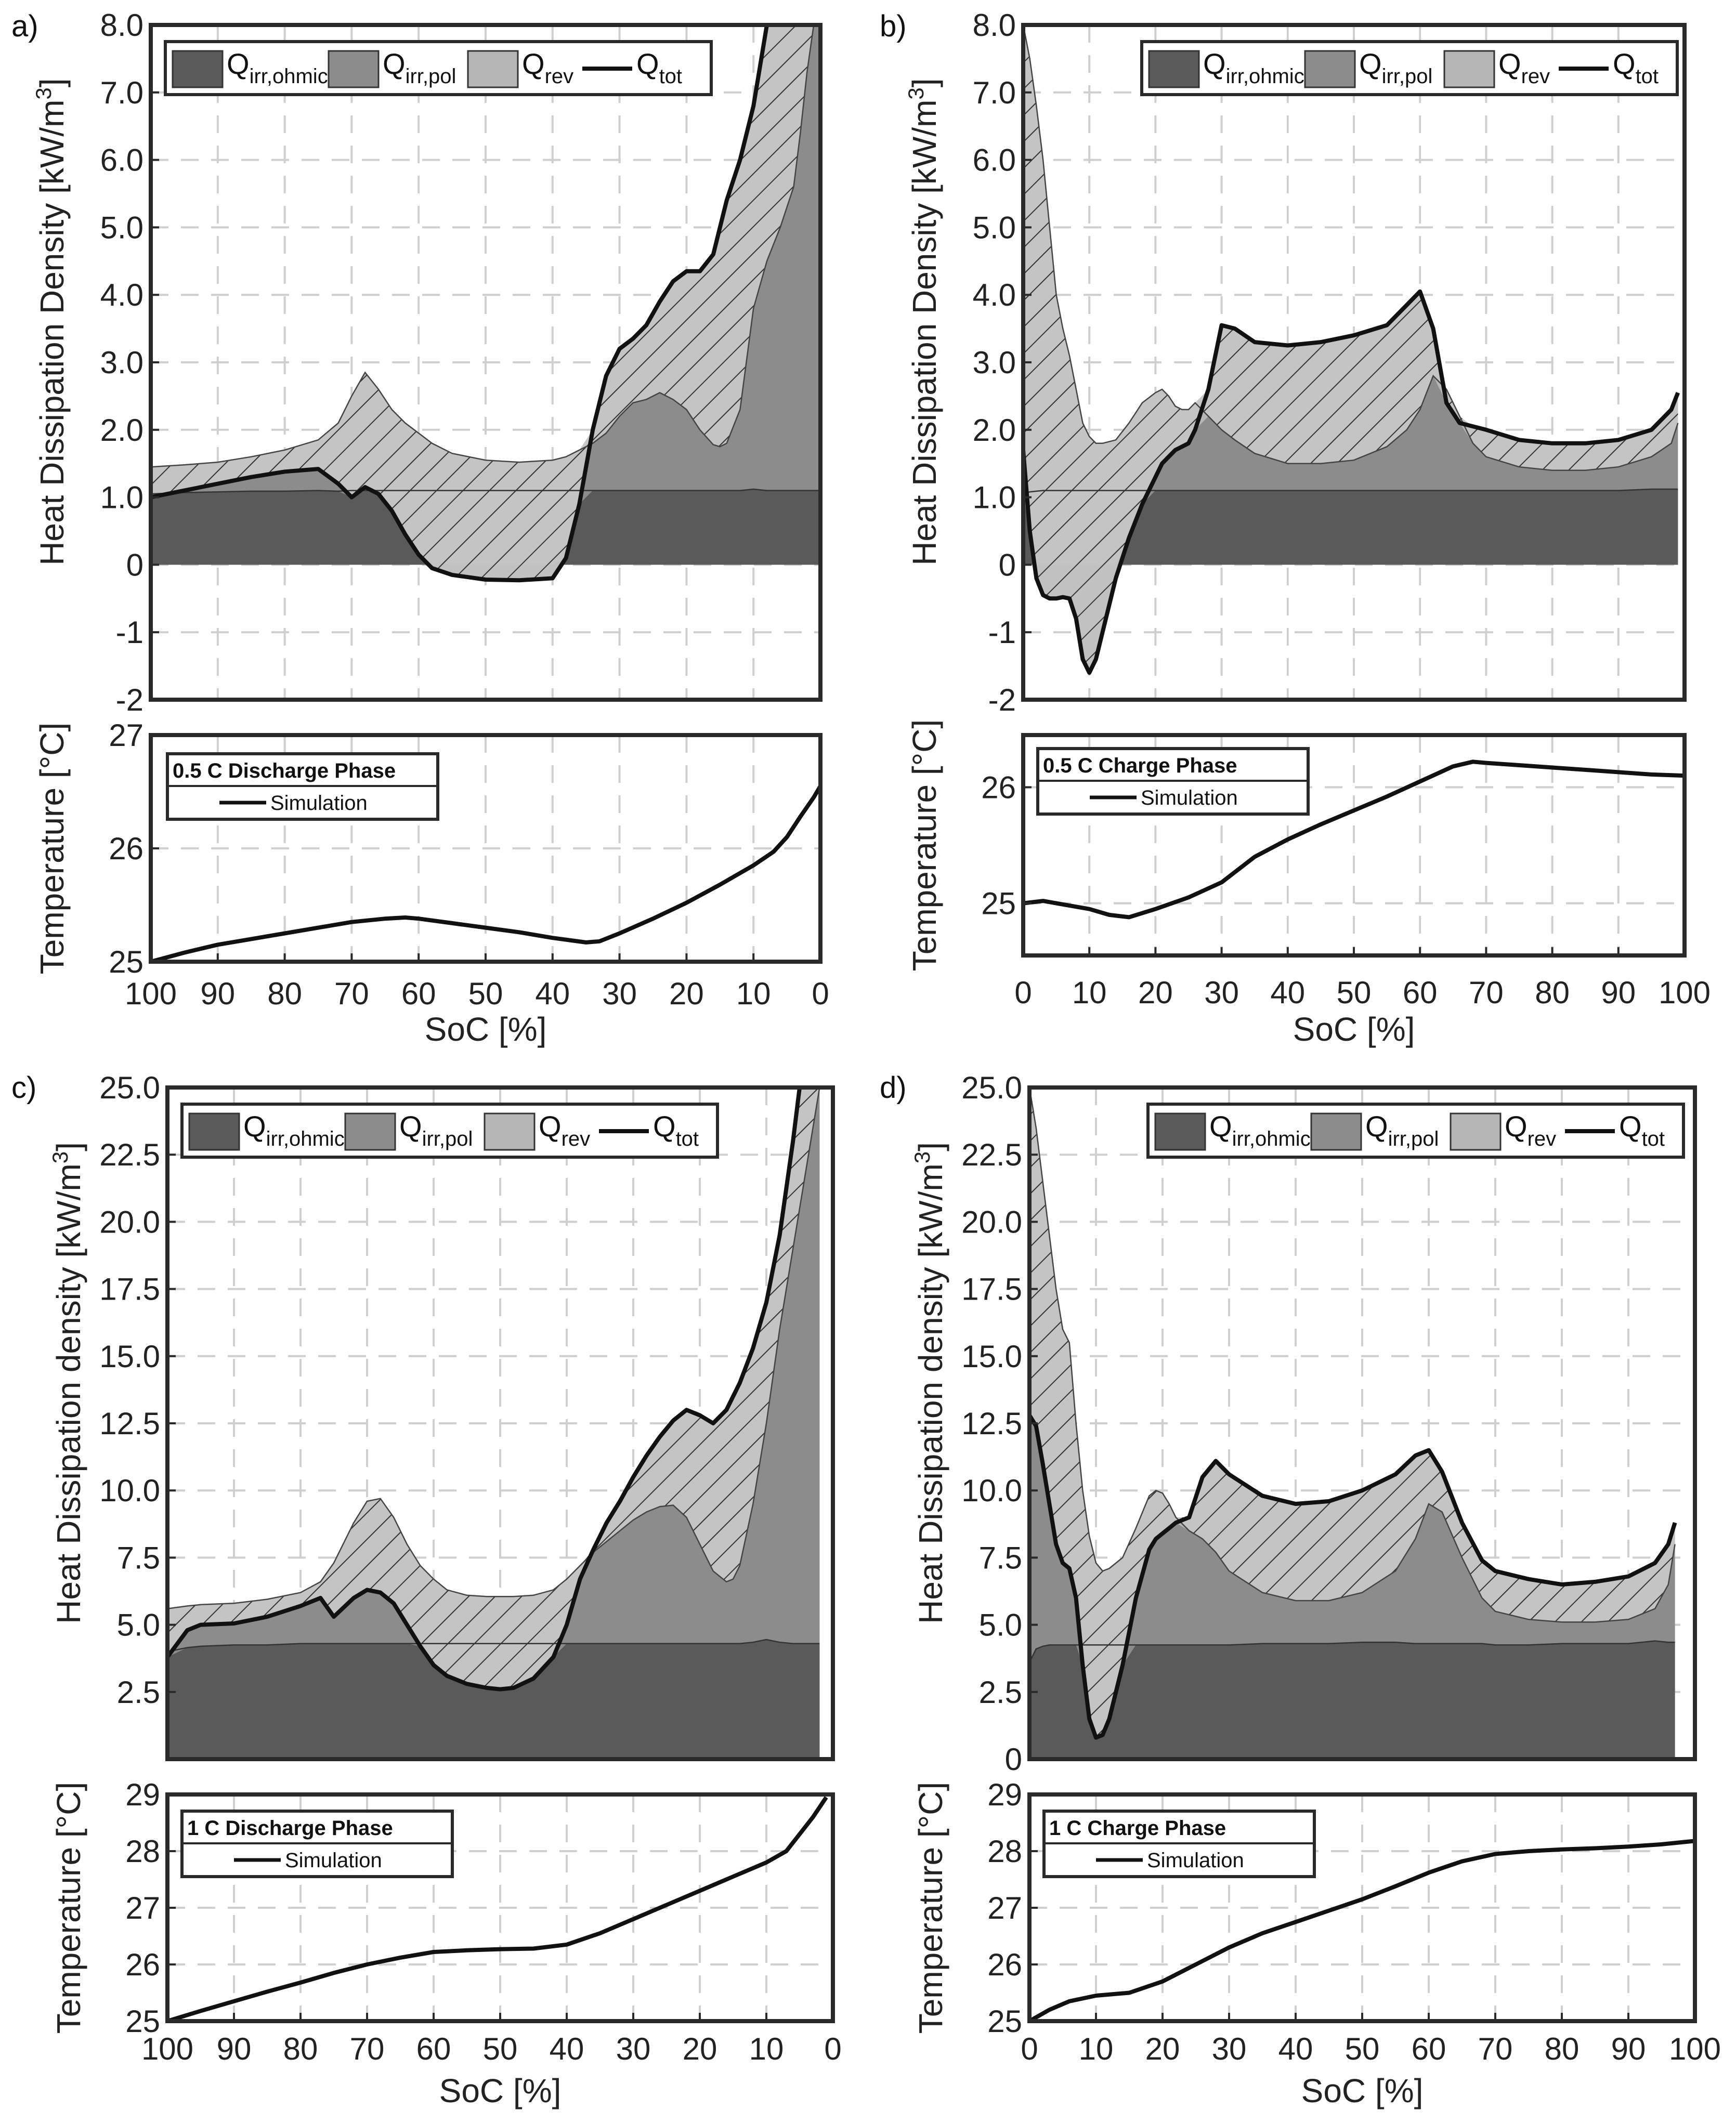 The width and height of the screenshot is (1736, 2123). I want to click on heat-y-axis-label-text: Heat Dissipation Density [kW/m, so click(924, 333).